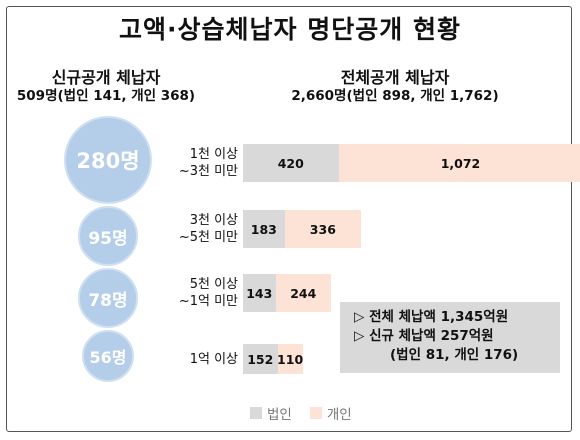  I want to click on range-label-line: ~3천 미만, so click(208, 171).